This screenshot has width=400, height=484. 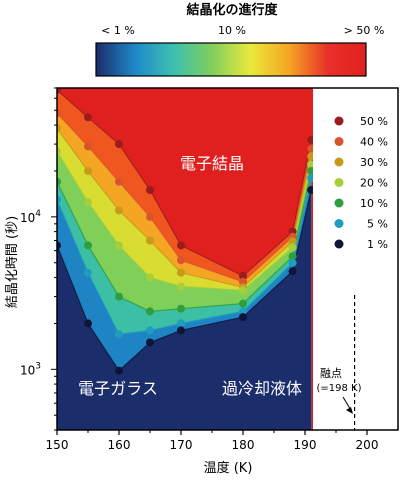 What do you see at coordinates (331, 373) in the screenshot?
I see `melting-point-label: 融点` at bounding box center [331, 373].